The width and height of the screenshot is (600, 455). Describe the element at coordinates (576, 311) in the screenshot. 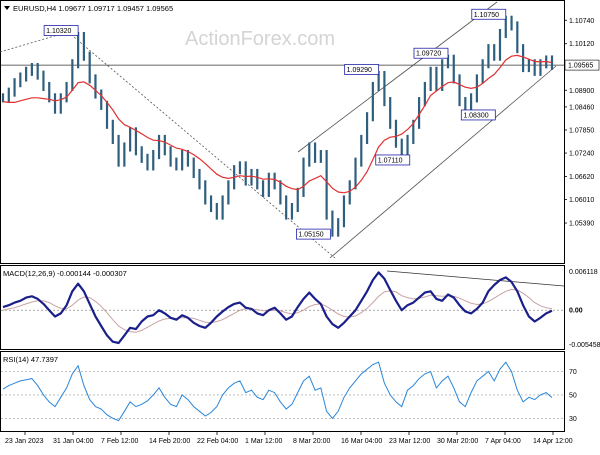

I see `macd-y-tick-label: 0.00` at that location.